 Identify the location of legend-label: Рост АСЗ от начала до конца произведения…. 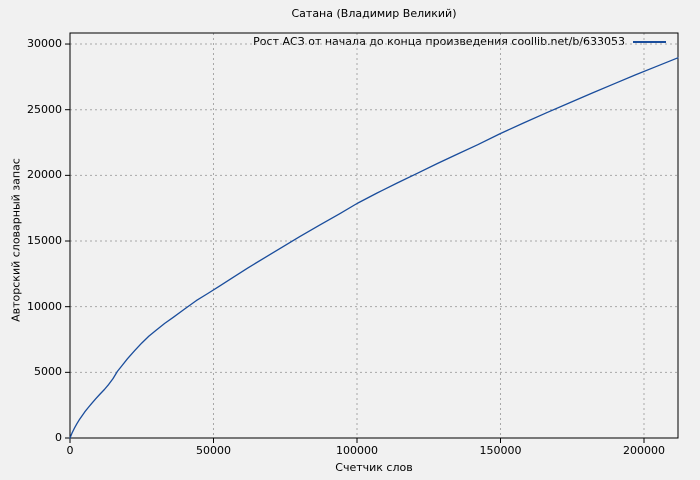
(439, 41).